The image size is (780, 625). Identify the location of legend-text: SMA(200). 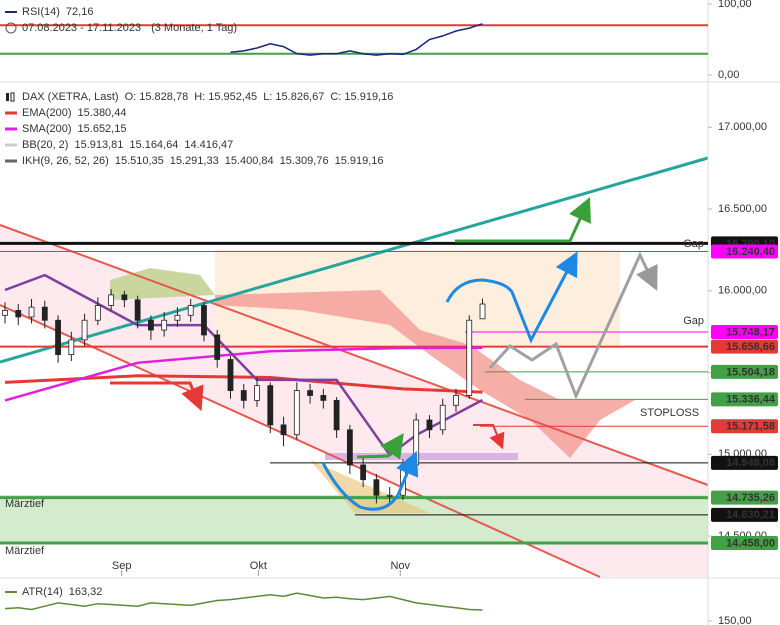
(47, 129).